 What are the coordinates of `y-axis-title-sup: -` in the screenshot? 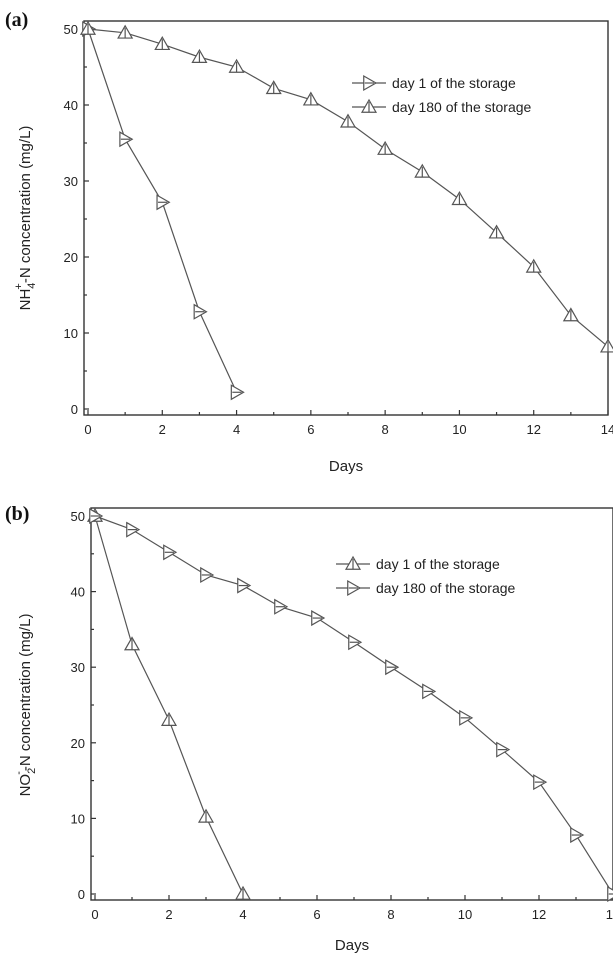 It's located at (19, 773).